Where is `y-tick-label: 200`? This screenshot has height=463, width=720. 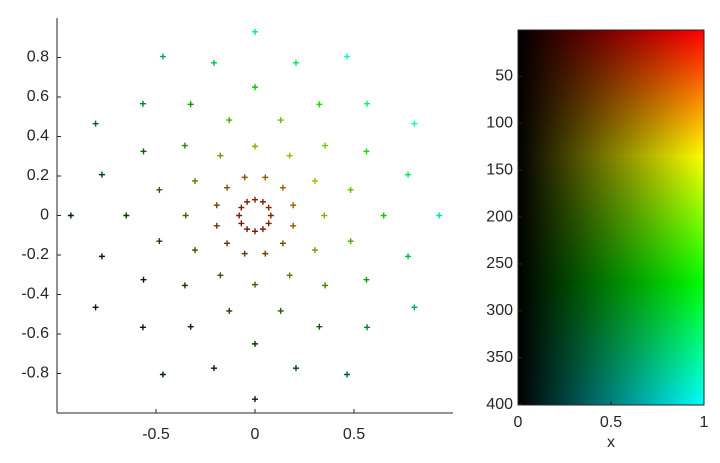
y-tick-label: 200 is located at coordinates (499, 216).